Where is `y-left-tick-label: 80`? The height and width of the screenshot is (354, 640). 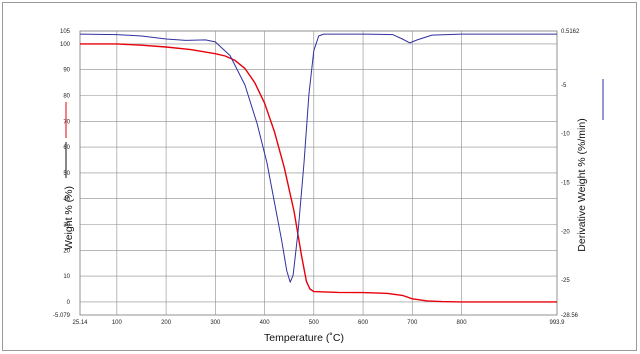
y-left-tick-label: 80 is located at coordinates (66, 96).